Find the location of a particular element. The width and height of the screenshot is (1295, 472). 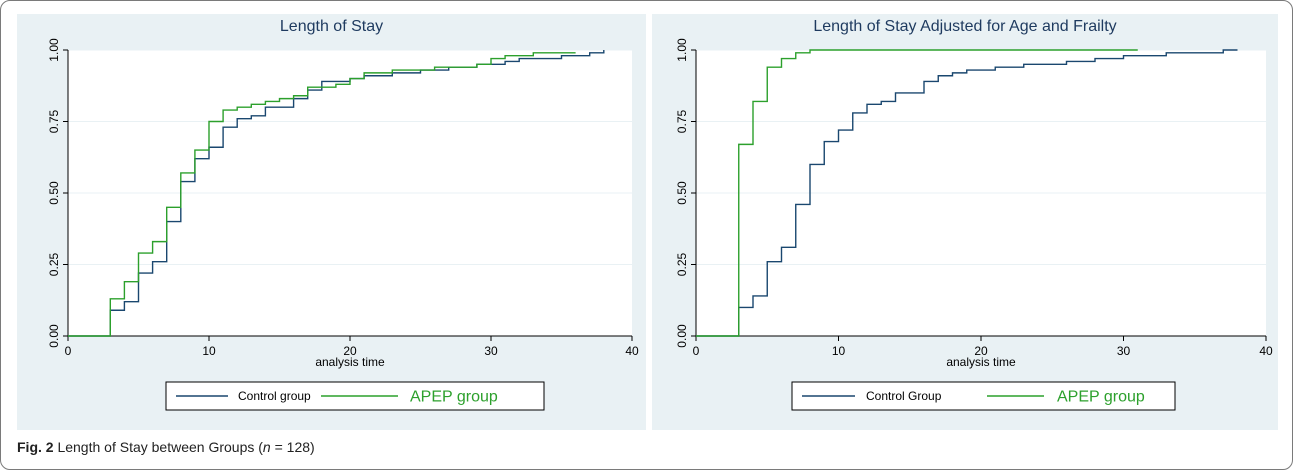

caption-text-after: = 128) is located at coordinates (292, 447).